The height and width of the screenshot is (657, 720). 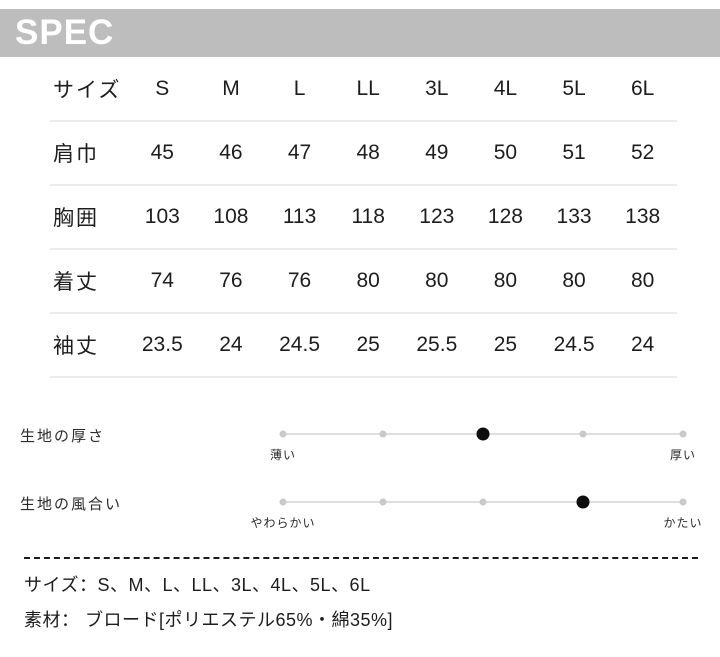 What do you see at coordinates (89, 281) in the screenshot?
I see `row-label: 着丈` at bounding box center [89, 281].